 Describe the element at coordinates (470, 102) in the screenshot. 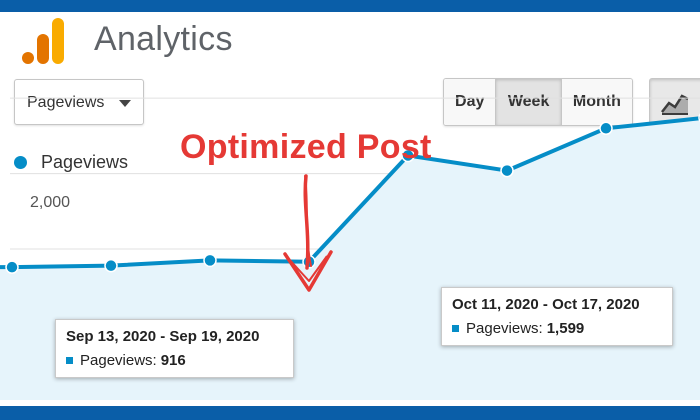

I see `day-button: Day` at that location.